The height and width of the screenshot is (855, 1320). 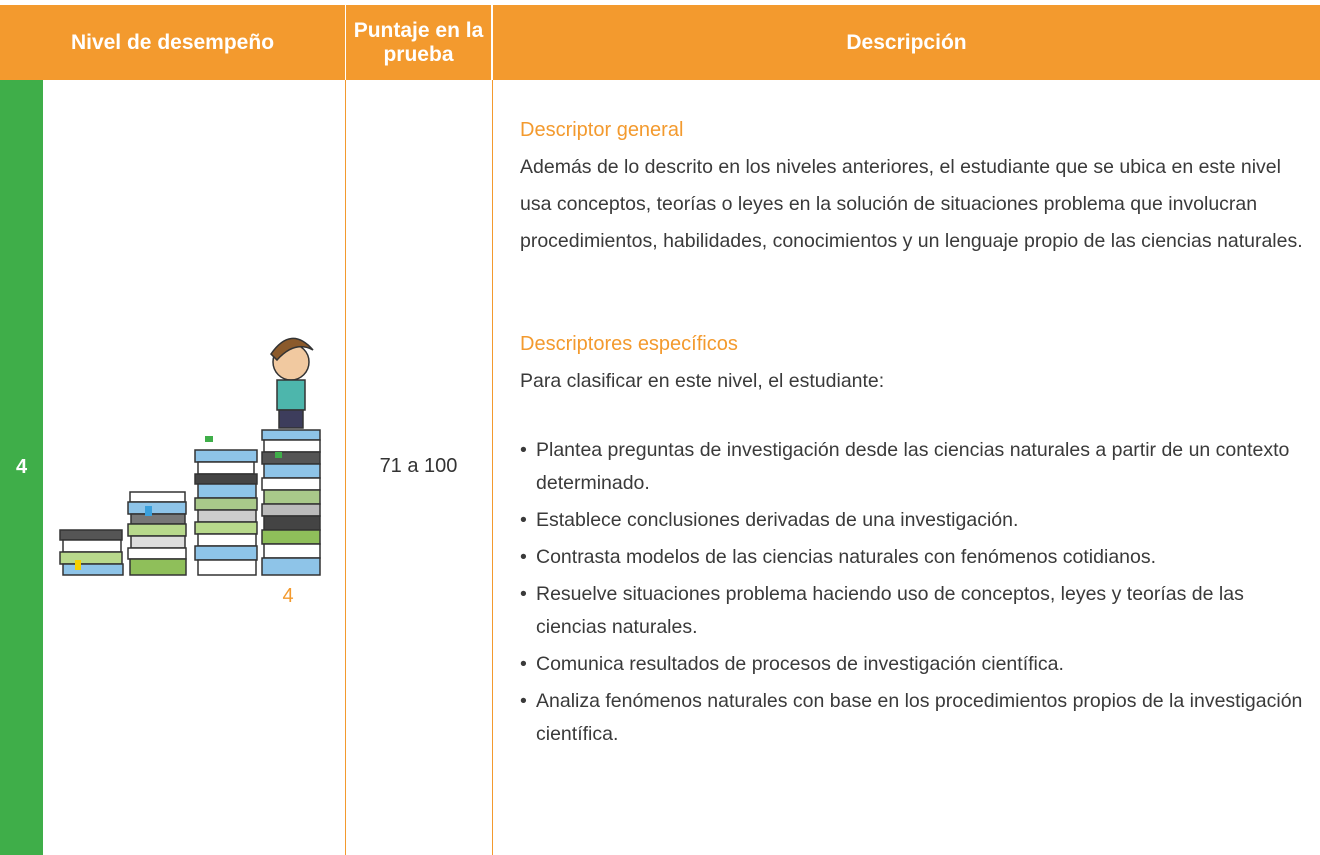 What do you see at coordinates (287, 596) in the screenshot?
I see `illustration-label: 4` at bounding box center [287, 596].